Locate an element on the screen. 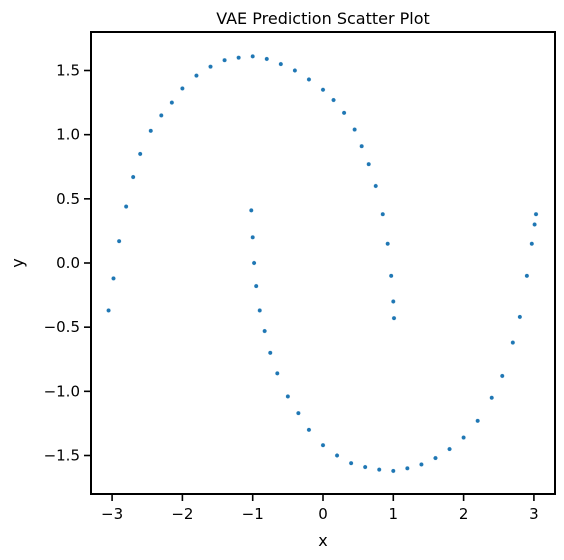 This screenshot has width=564, height=560. x-tick-label: −1 is located at coordinates (253, 514).